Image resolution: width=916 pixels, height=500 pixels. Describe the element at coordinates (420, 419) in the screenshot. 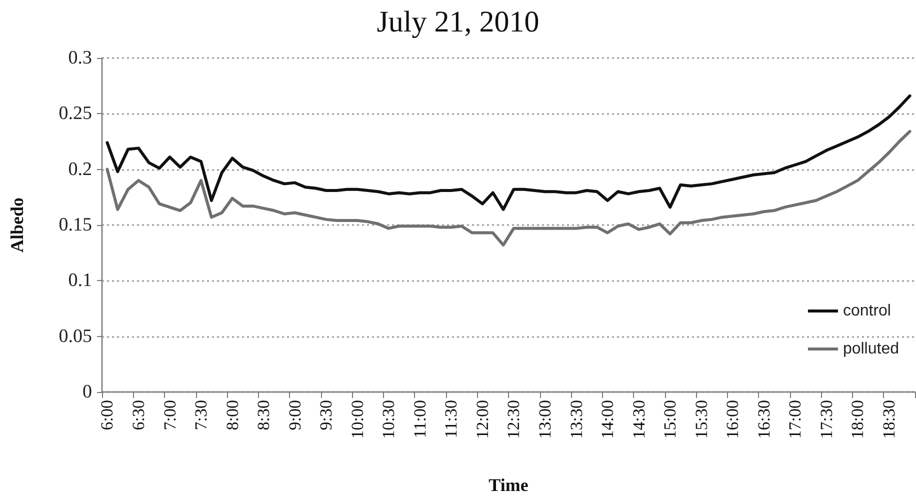

I see `x-tick-label: 11:00` at that location.